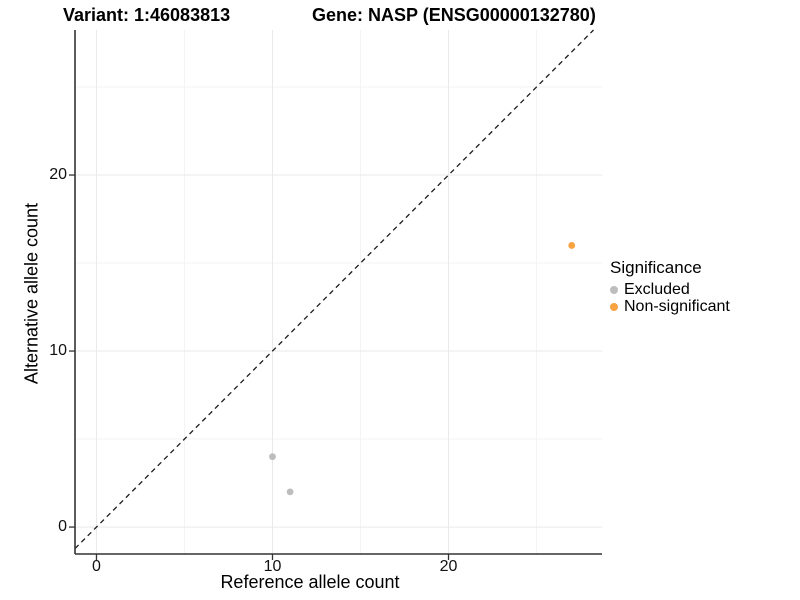 The image size is (800, 600). Describe the element at coordinates (96, 566) in the screenshot. I see `x-tick-label: 0` at that location.